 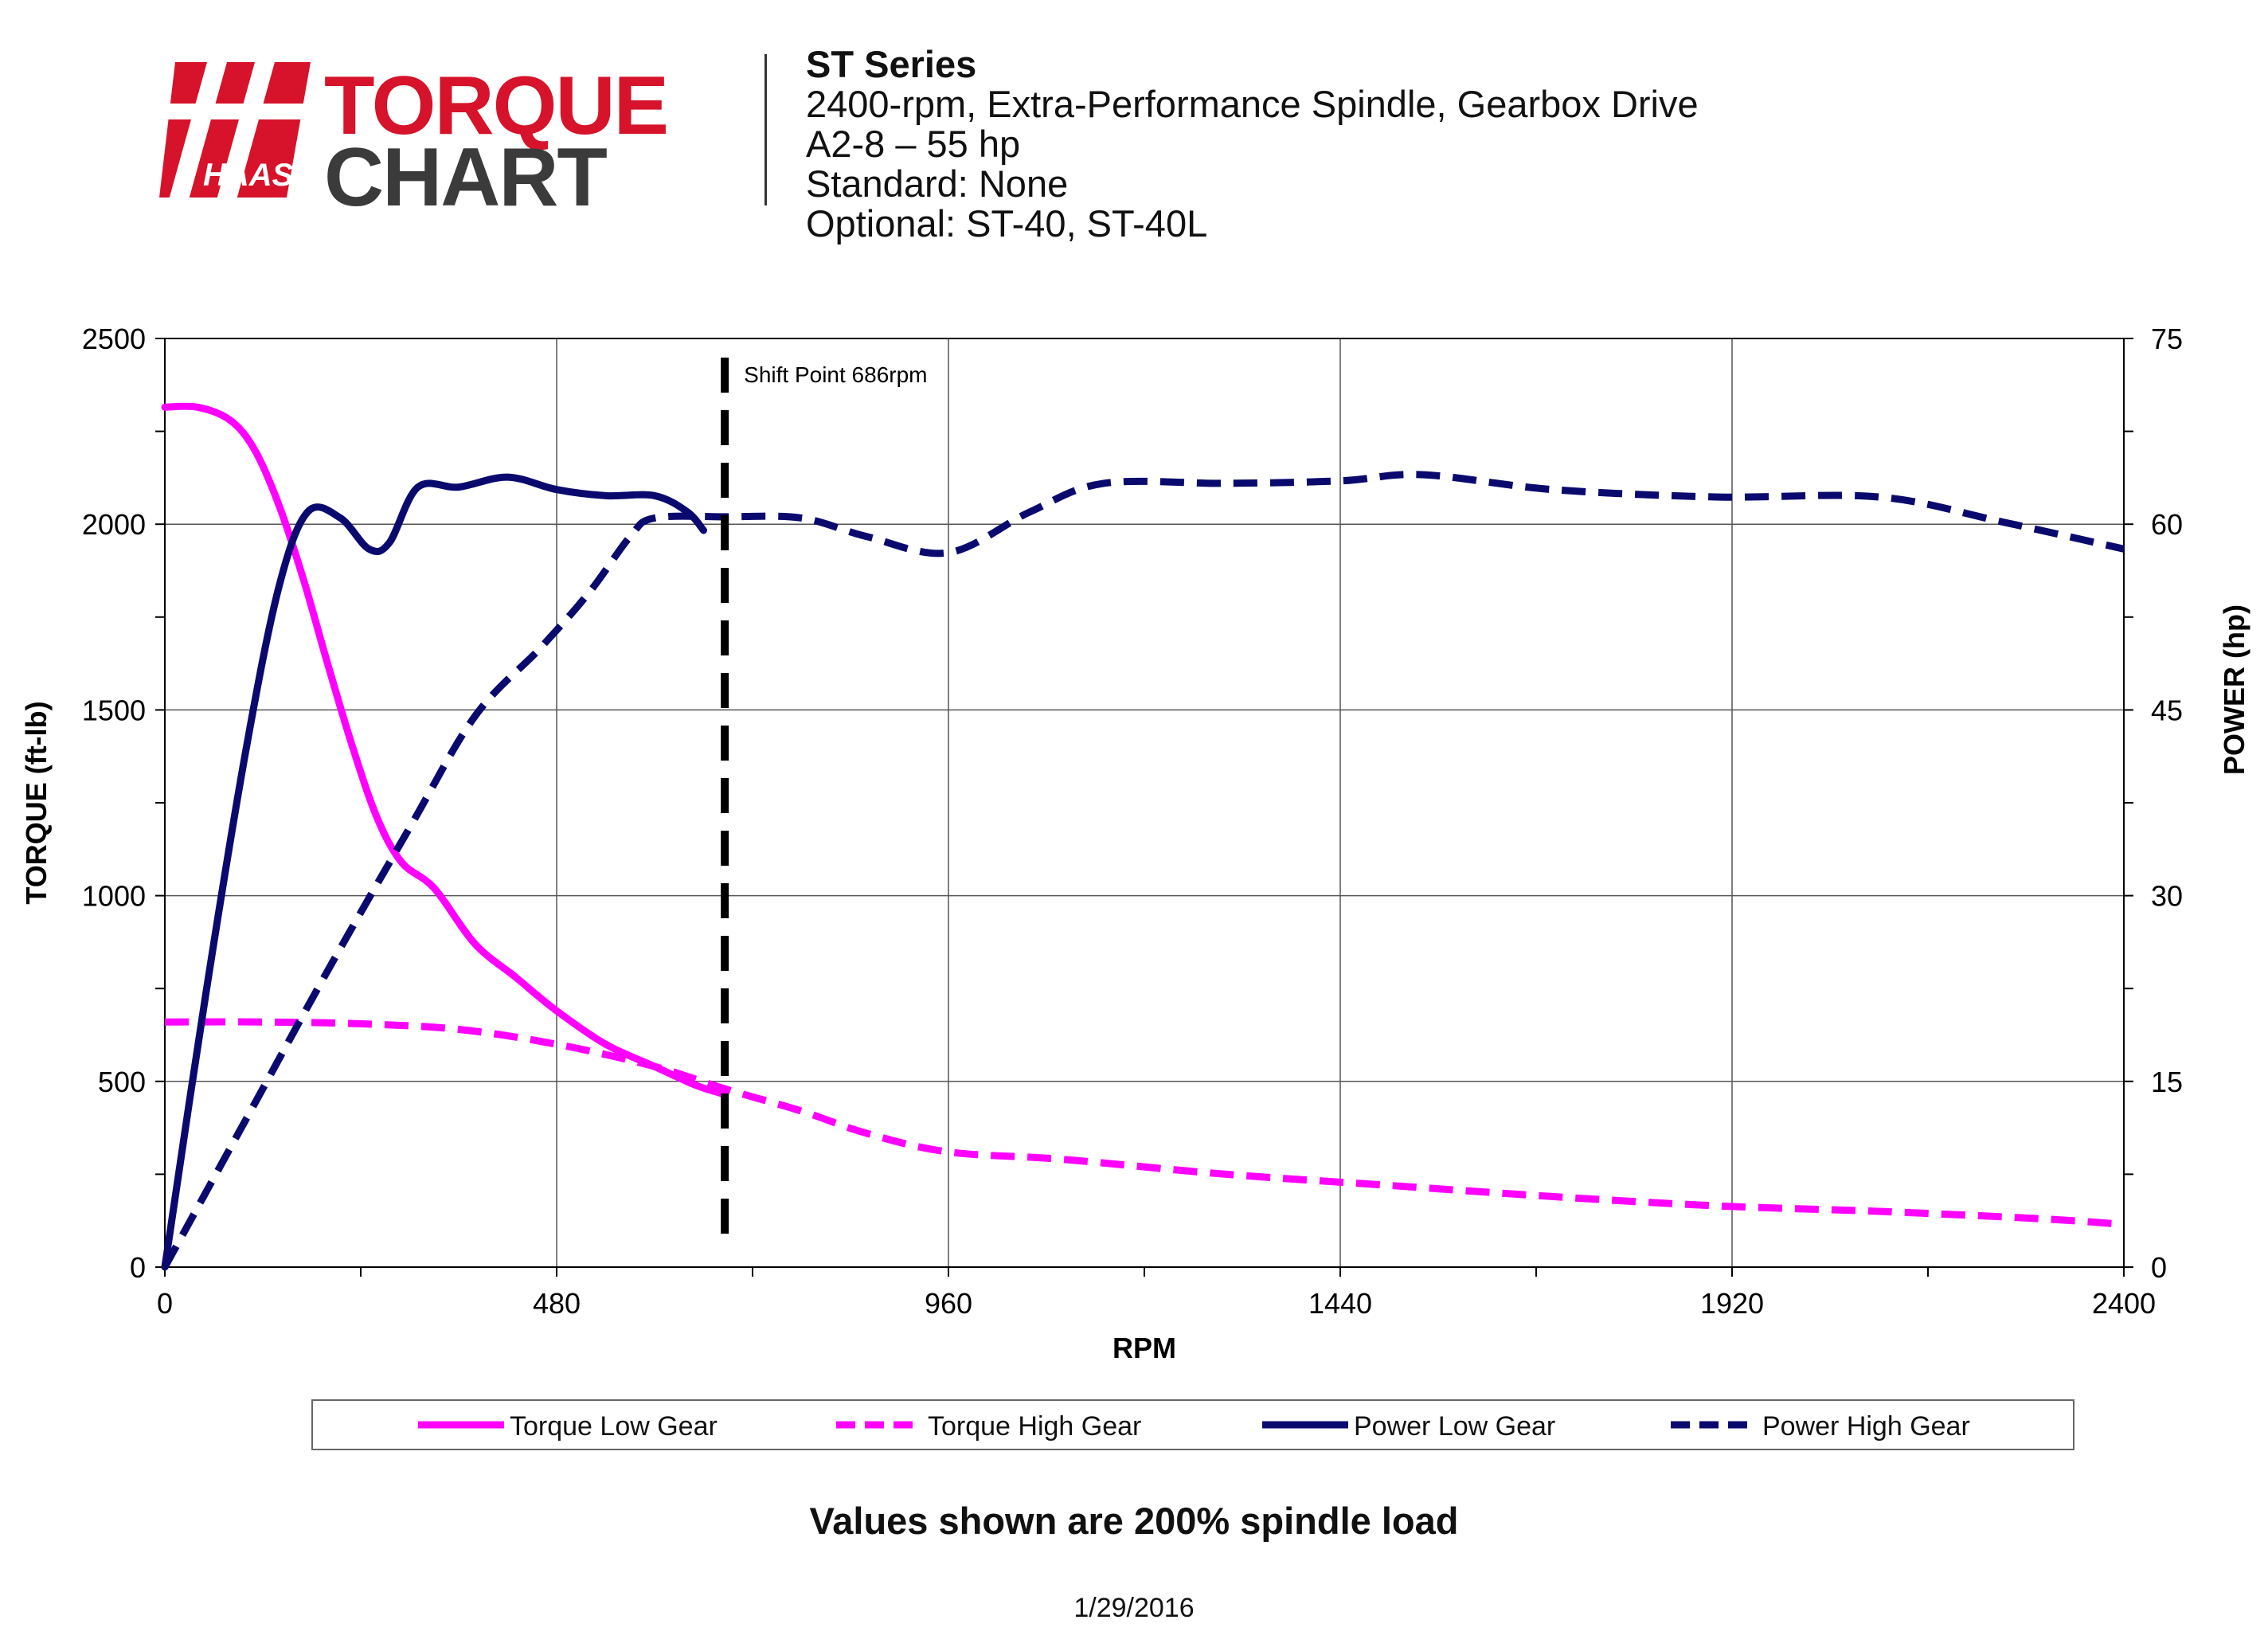 What do you see at coordinates (2124, 1303) in the screenshot?
I see `x-tick-label: 2400` at bounding box center [2124, 1303].